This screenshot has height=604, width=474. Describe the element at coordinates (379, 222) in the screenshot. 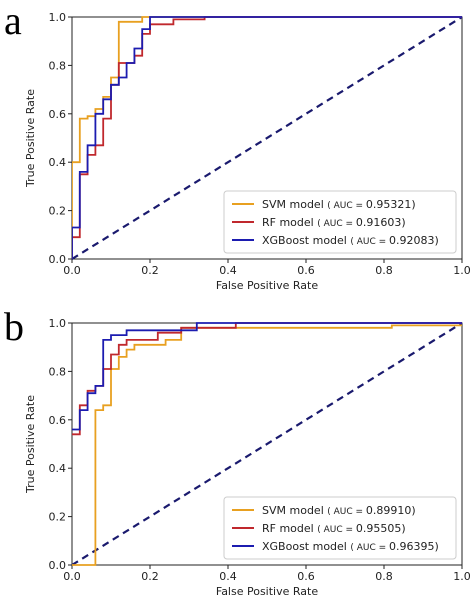

I see `legend-auc-value: 0.91603` at that location.